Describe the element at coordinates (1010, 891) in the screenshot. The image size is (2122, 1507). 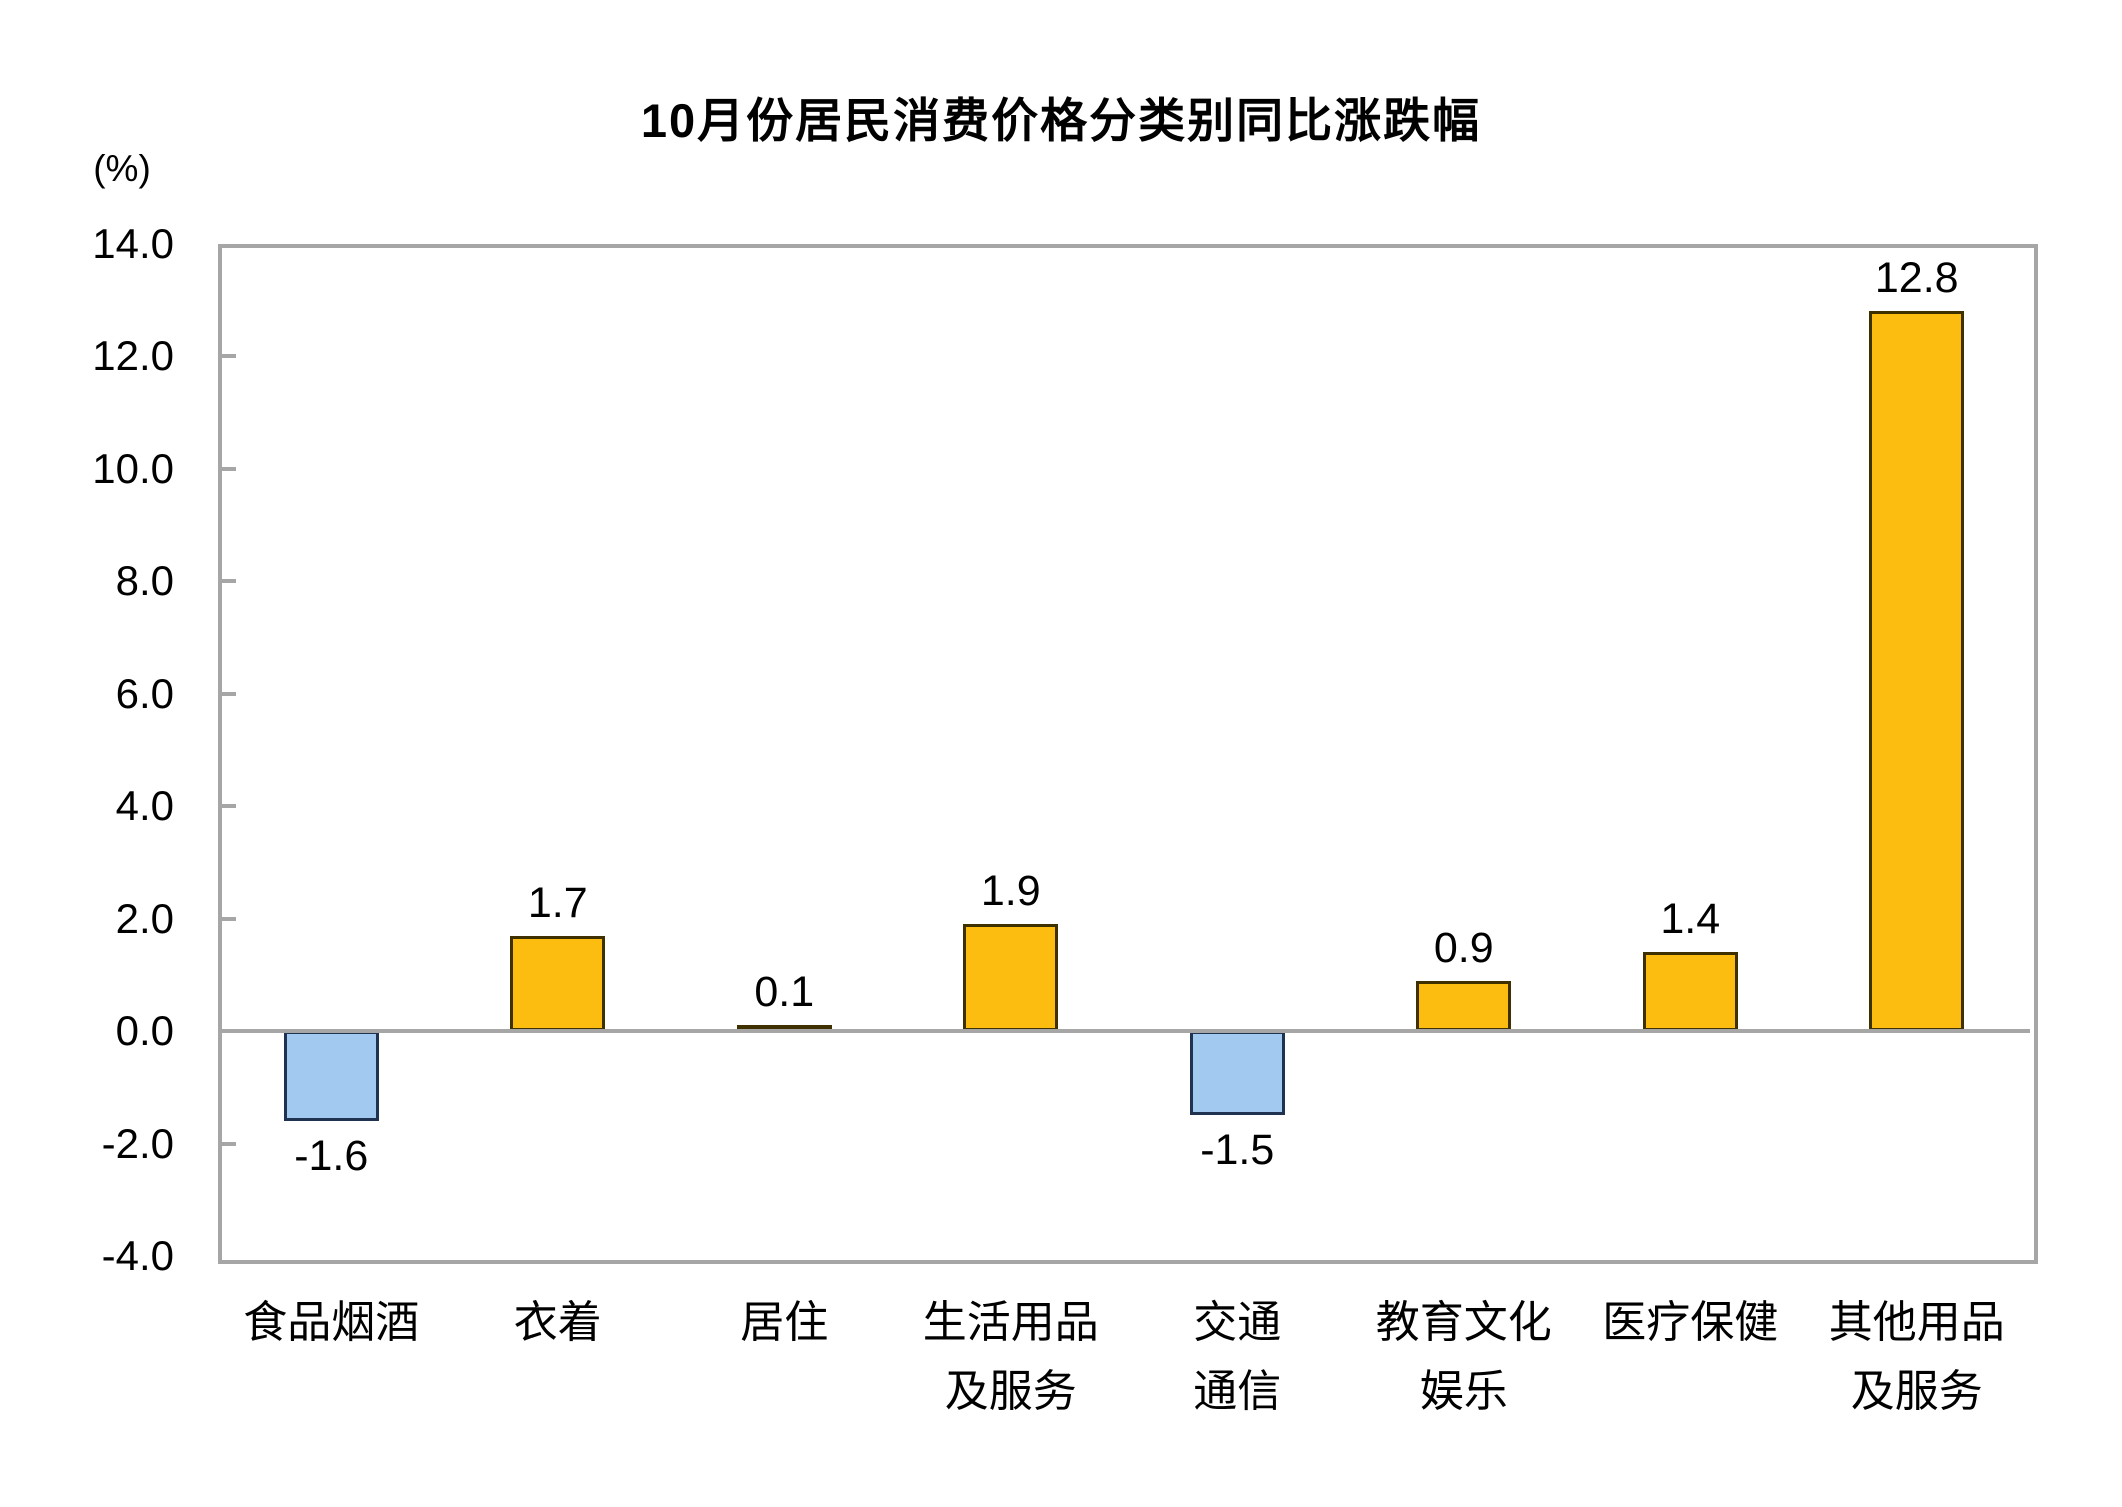
I see `bar-value-label: 1.9` at that location.